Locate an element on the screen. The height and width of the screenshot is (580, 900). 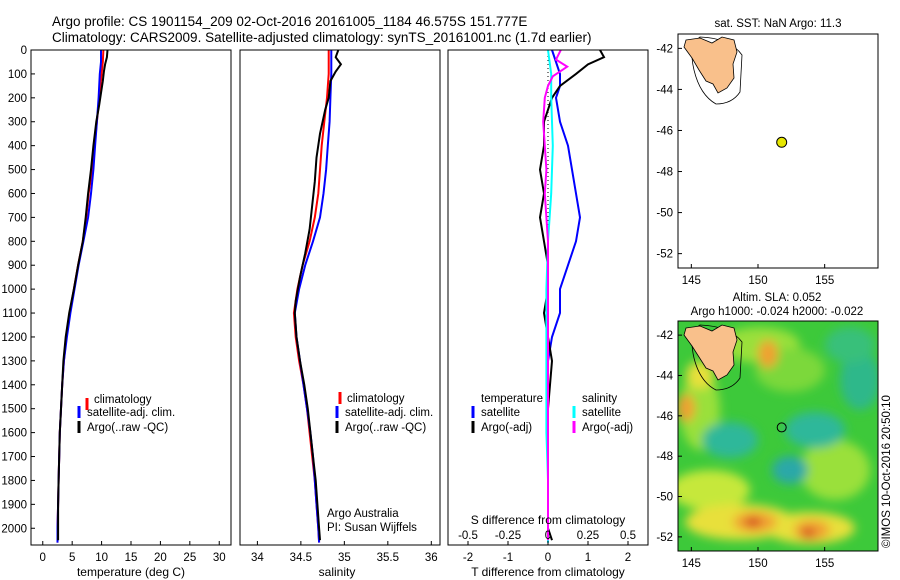
annotation-argo-australia: Argo Australia is located at coordinates (363, 514).